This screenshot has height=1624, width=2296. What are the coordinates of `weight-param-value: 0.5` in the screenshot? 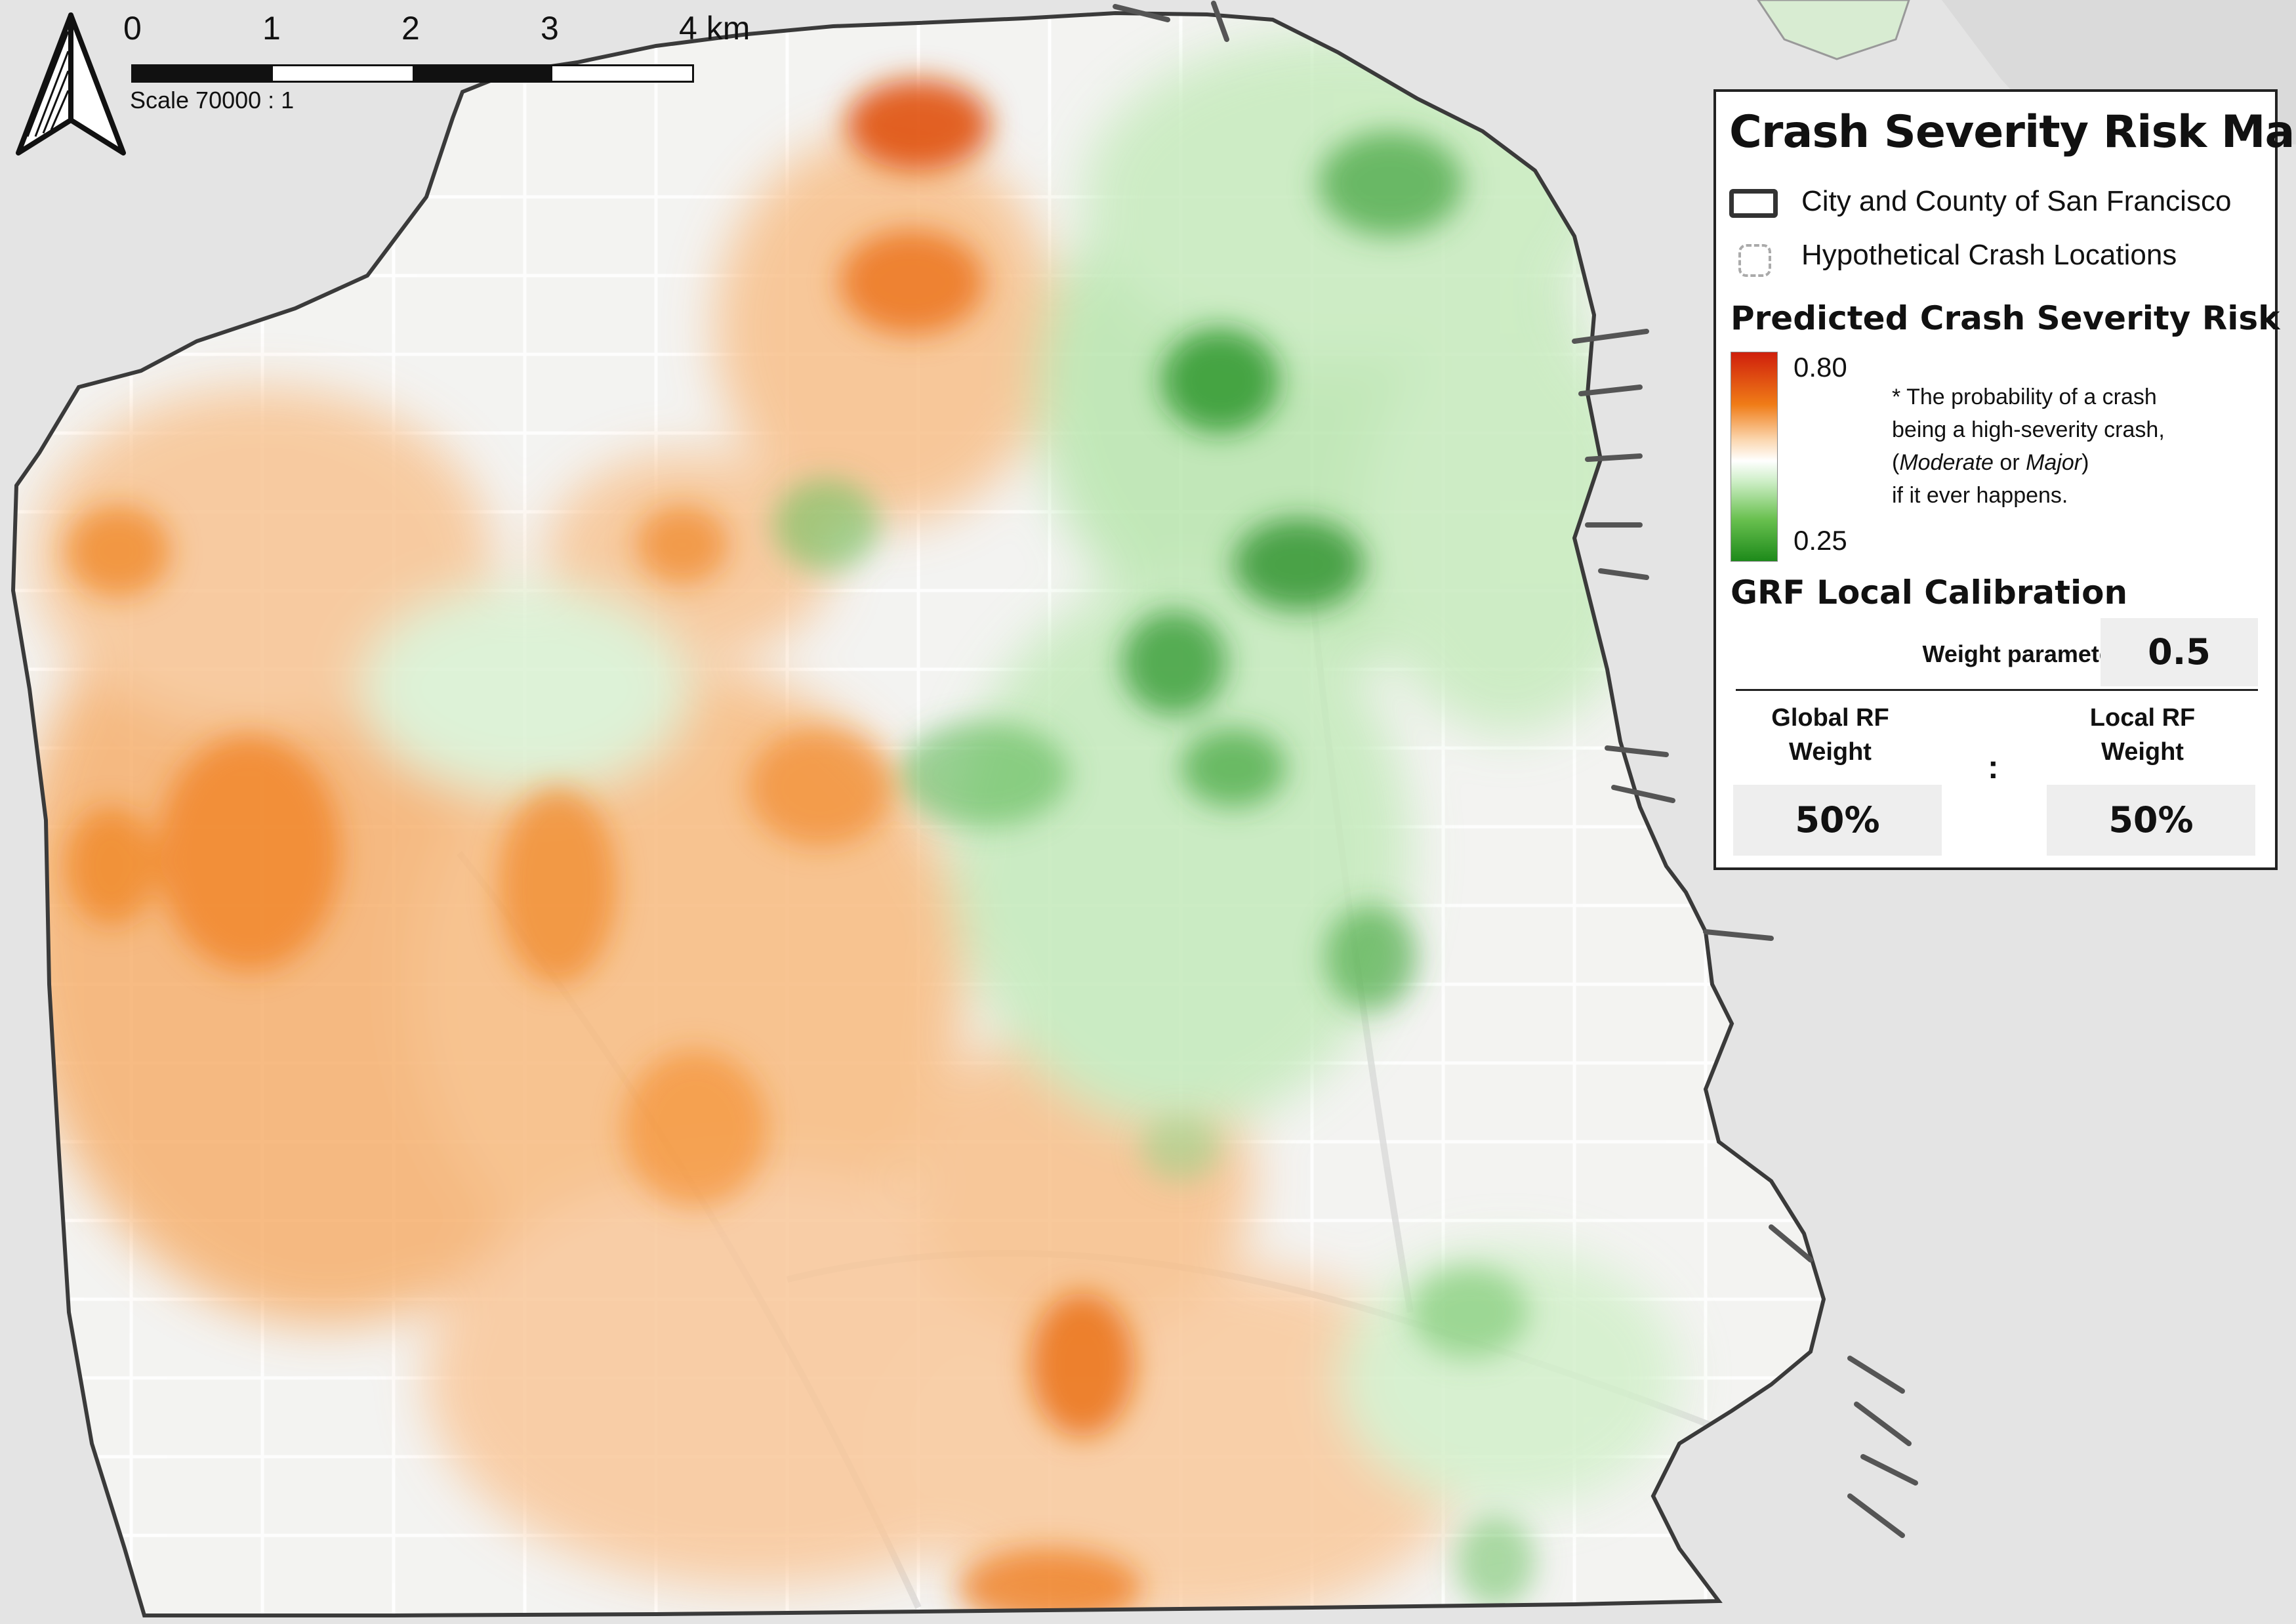 It's located at (2179, 652).